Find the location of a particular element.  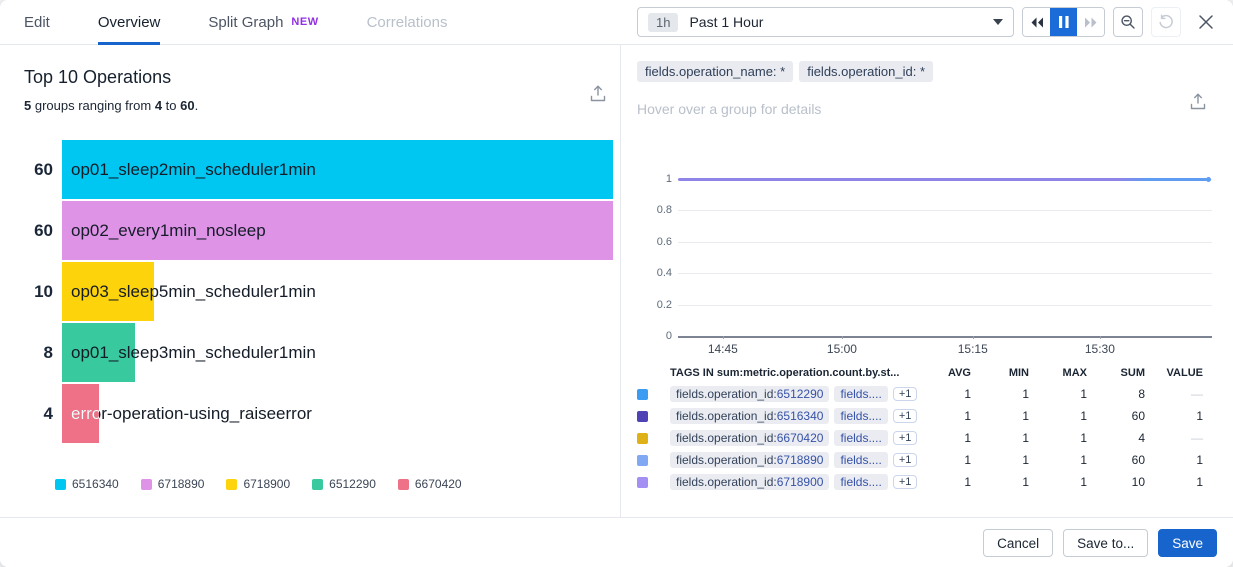

tab-overview: Overview is located at coordinates (129, 22).